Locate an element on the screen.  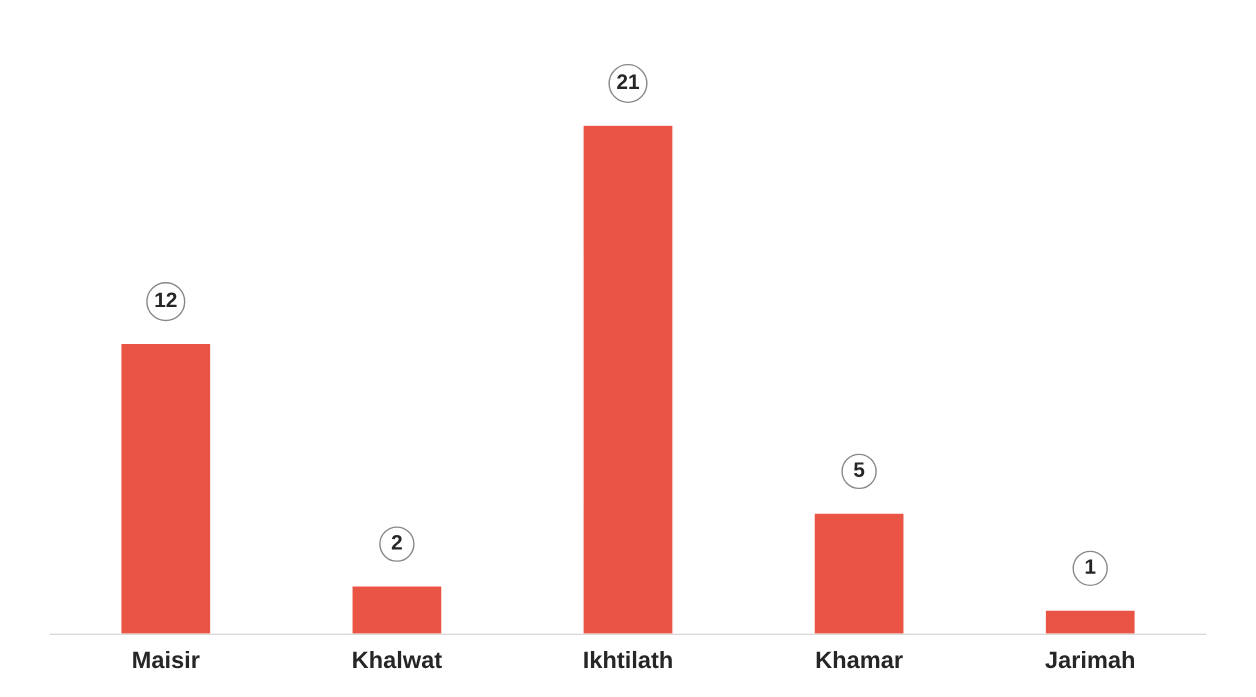
x-tick-label: Maisir is located at coordinates (166, 659).